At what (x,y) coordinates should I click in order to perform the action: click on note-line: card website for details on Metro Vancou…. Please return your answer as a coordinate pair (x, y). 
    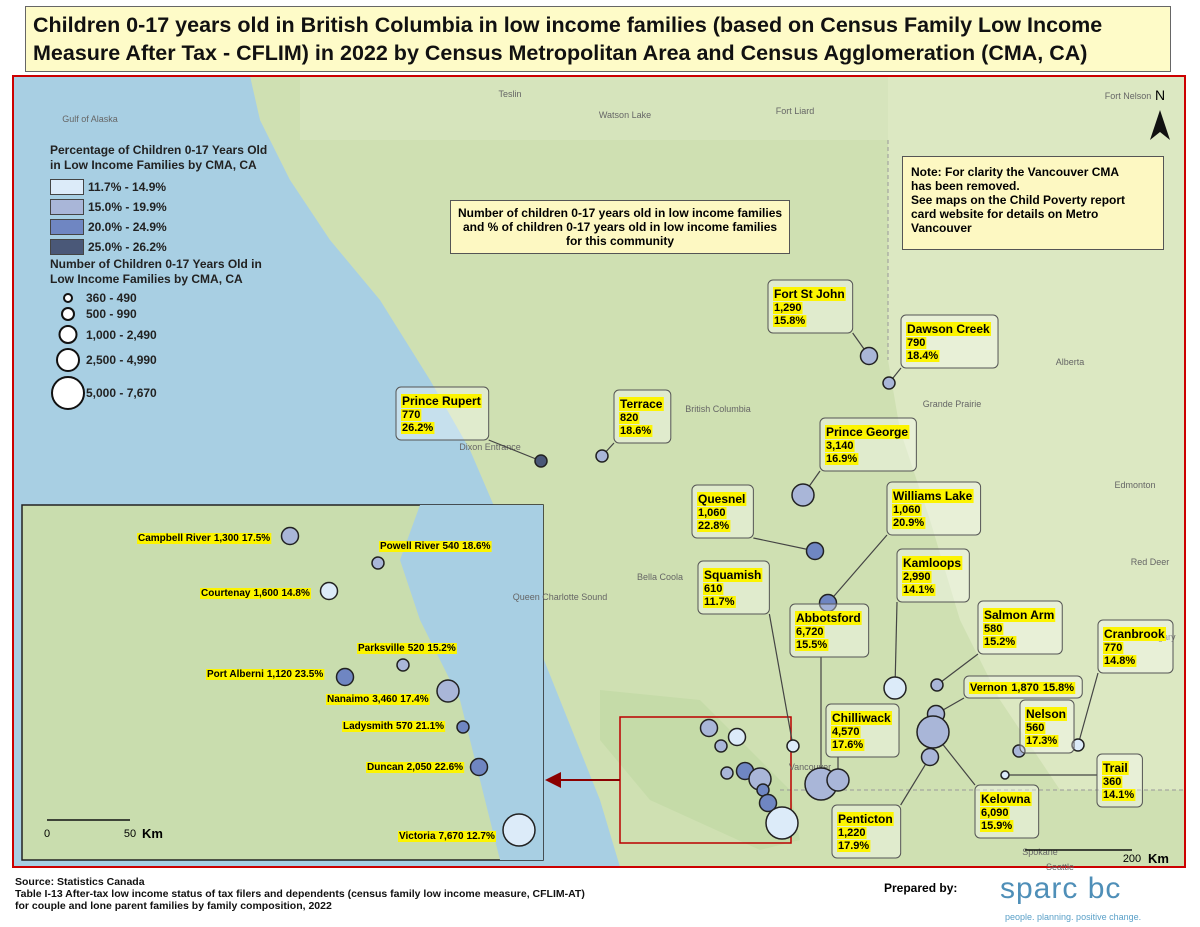
    Looking at the image, I should click on (1005, 221).